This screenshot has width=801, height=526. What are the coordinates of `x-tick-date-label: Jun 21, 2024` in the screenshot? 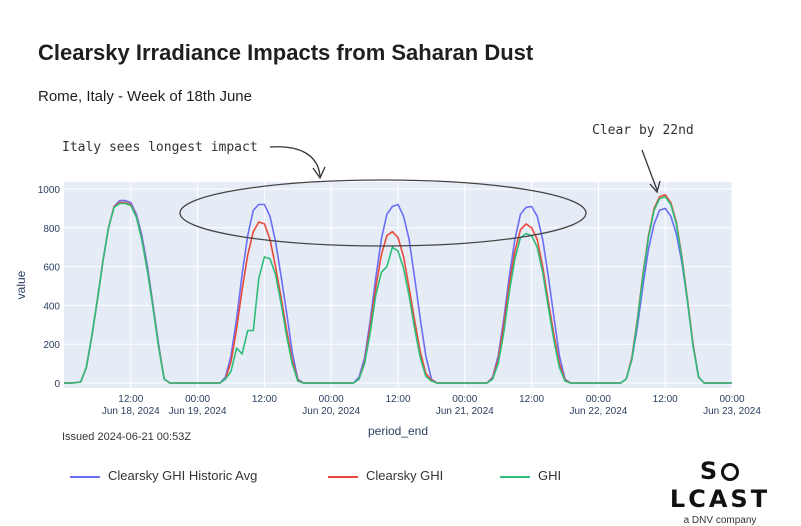 It's located at (465, 411).